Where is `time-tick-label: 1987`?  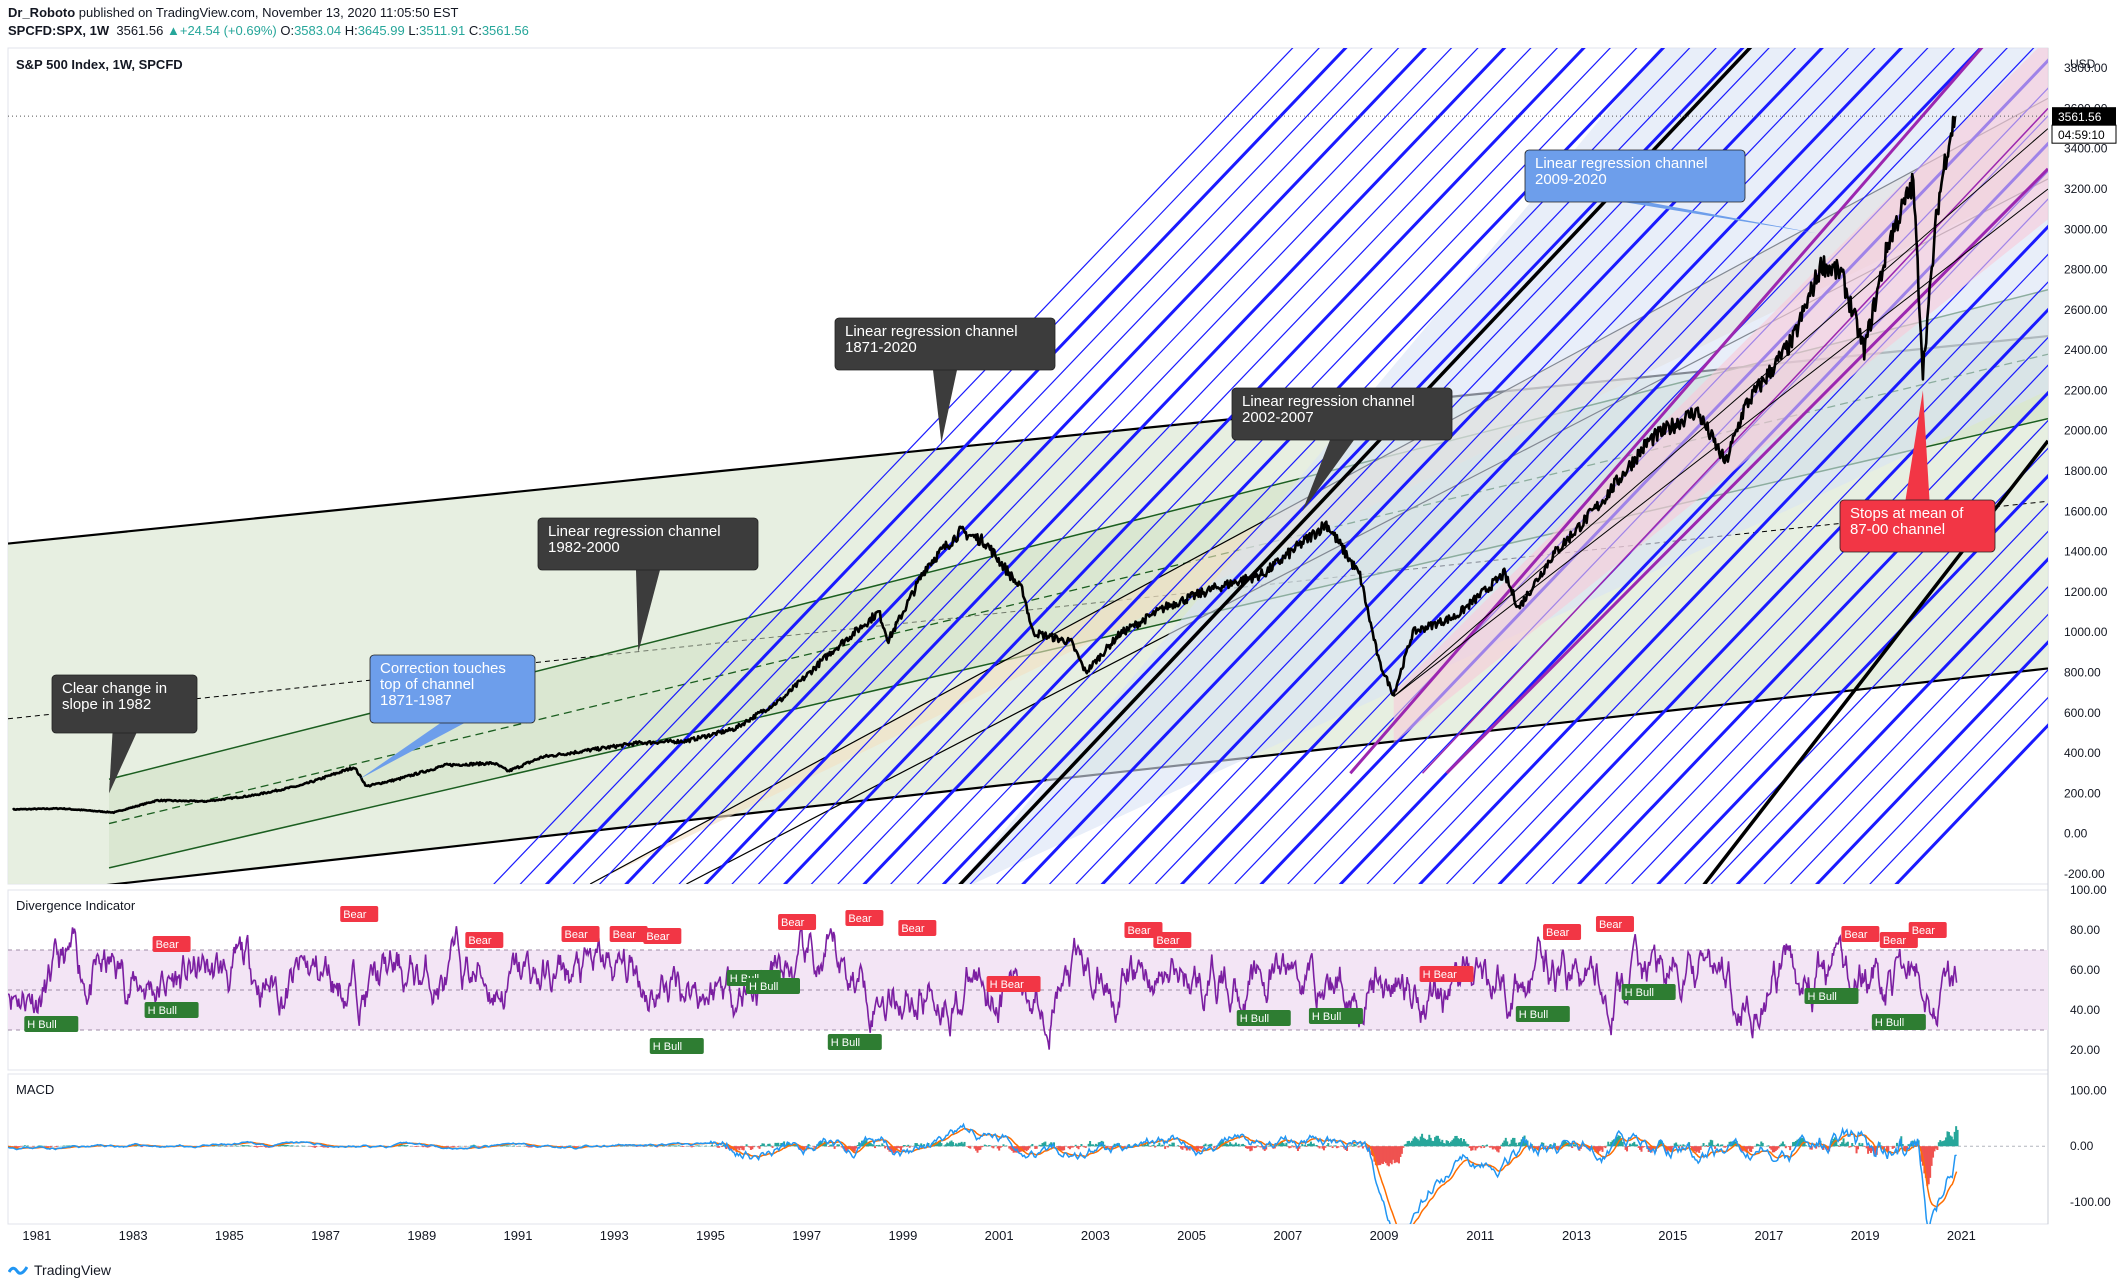 time-tick-label: 1987 is located at coordinates (325, 1235).